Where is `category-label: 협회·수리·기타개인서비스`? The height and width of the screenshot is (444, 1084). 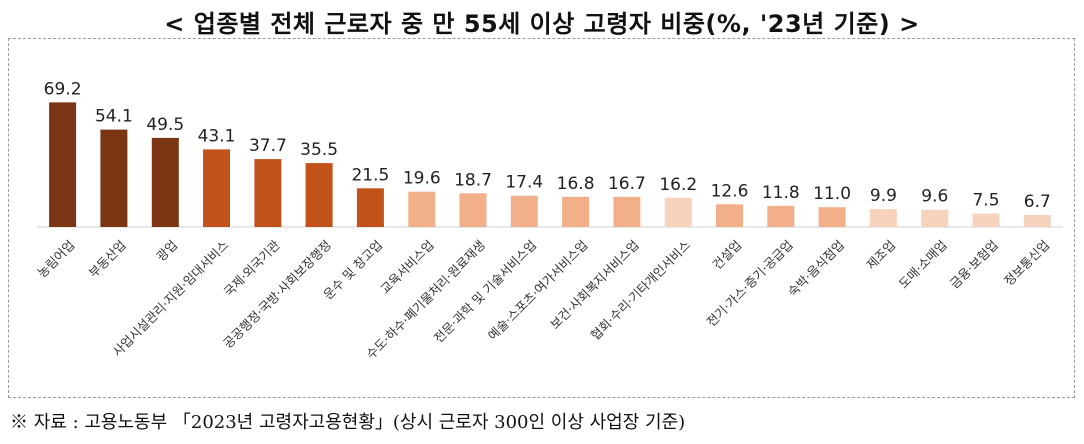
category-label: 협회·수리·기타개인서비스 is located at coordinates (641, 290).